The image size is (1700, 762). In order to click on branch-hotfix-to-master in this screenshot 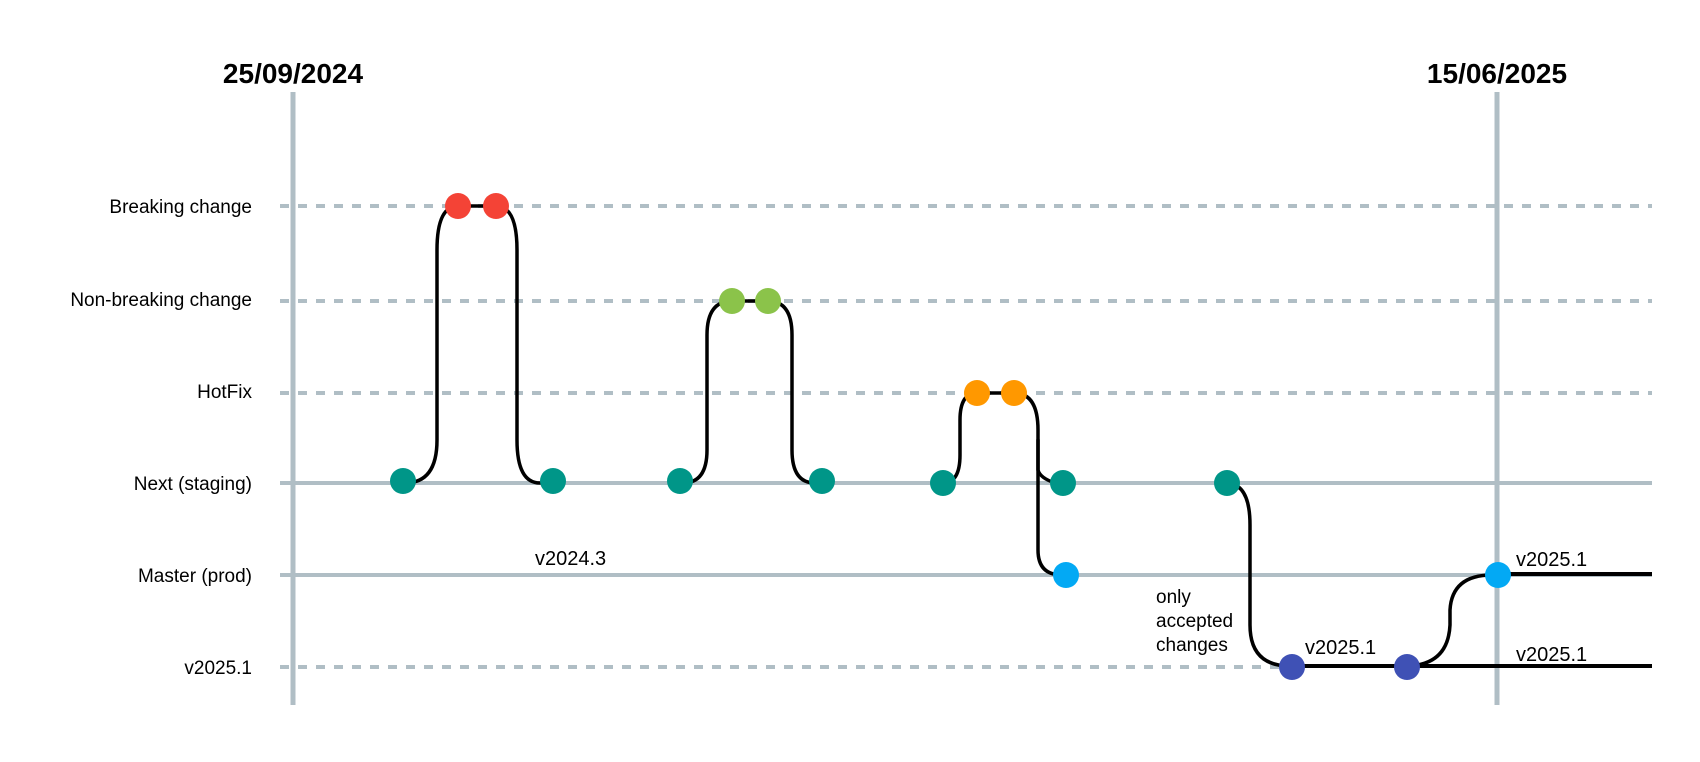, I will do `click(1050, 507)`.